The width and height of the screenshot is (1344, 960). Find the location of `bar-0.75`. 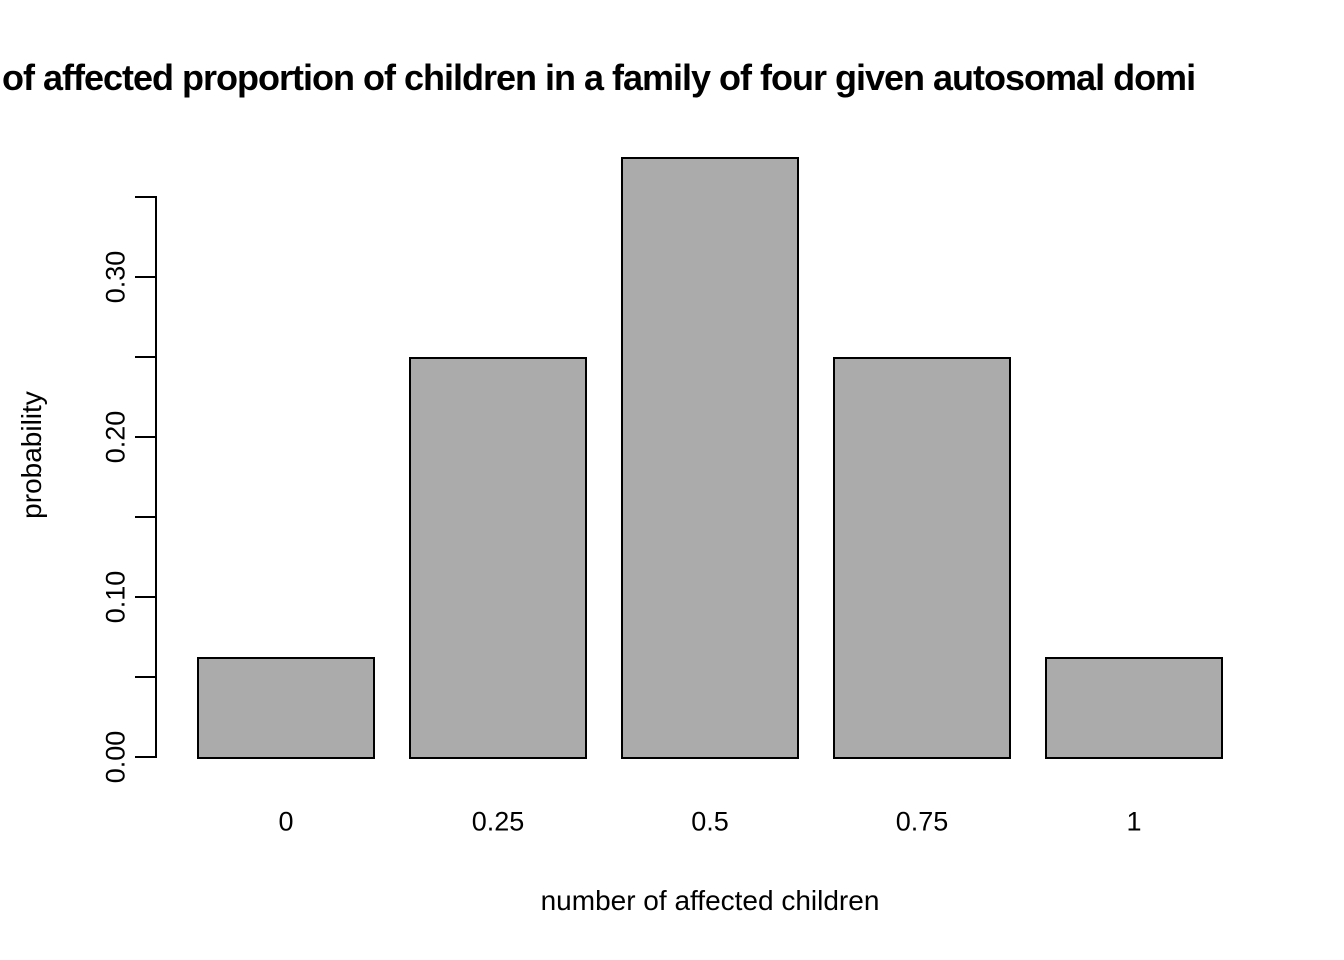

bar-0.75 is located at coordinates (922, 558).